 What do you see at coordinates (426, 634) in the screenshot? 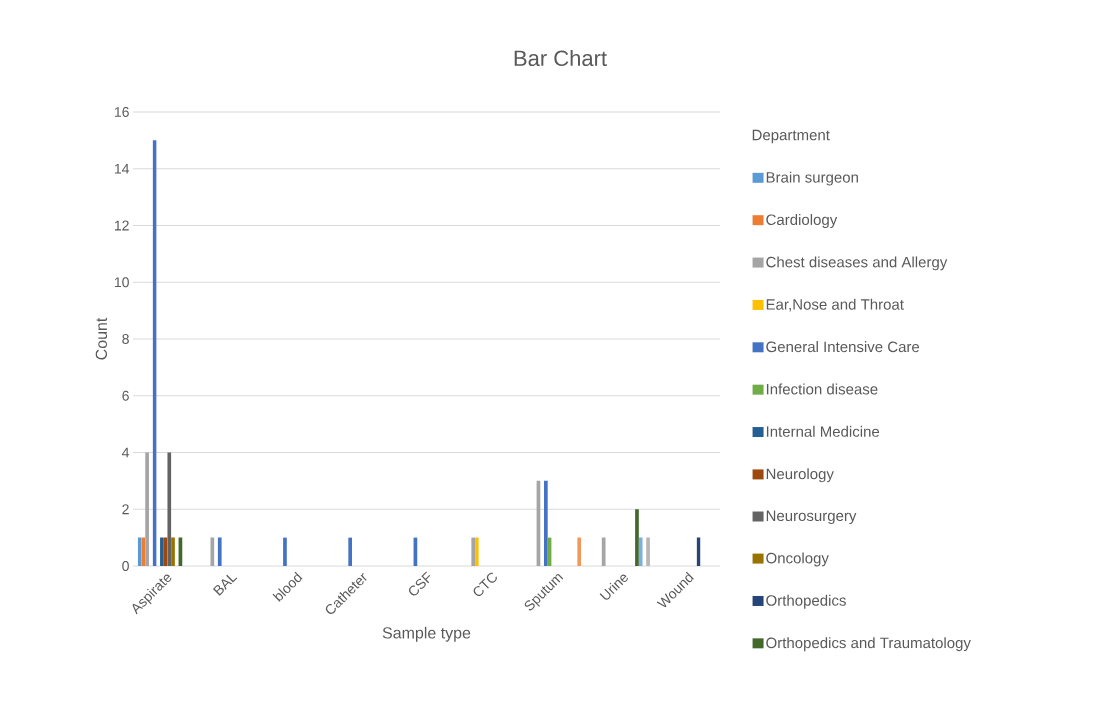
I see `x-axis-title: Sample type` at bounding box center [426, 634].